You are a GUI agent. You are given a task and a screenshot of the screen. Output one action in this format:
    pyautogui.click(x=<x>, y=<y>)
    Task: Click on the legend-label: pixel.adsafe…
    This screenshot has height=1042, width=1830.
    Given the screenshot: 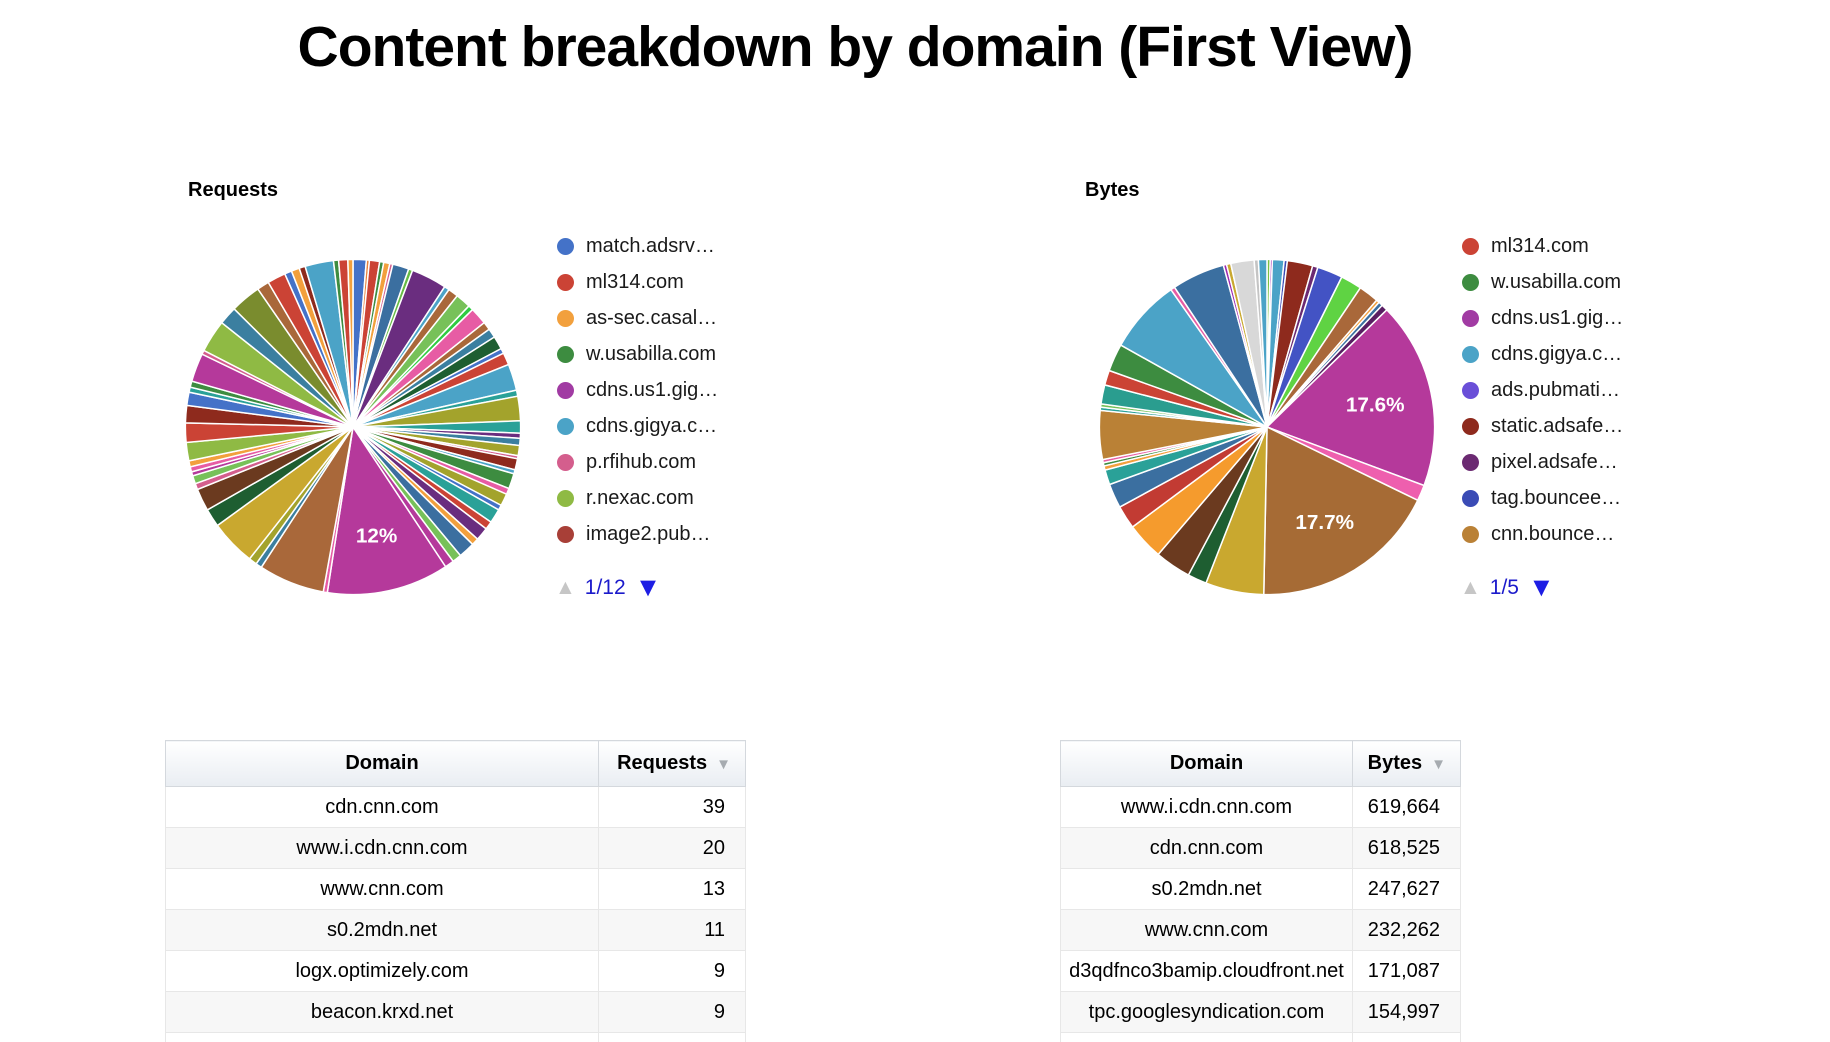 What is the action you would take?
    pyautogui.click(x=1554, y=461)
    